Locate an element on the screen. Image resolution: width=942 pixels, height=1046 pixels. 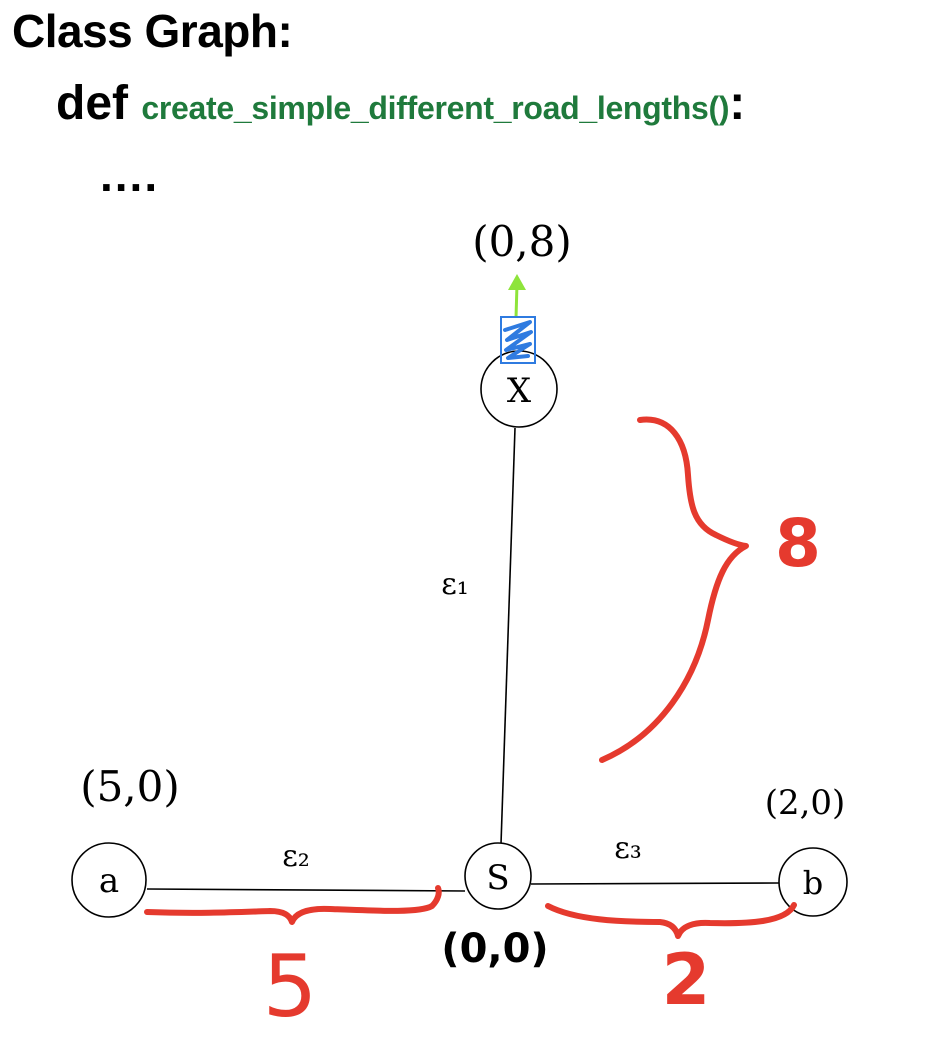
brace-e3 is located at coordinates (671, 920).